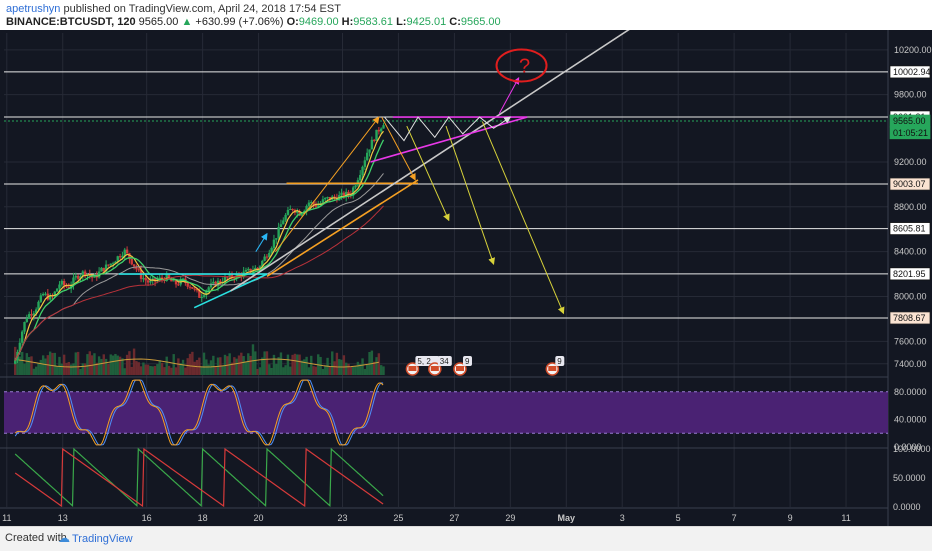 This screenshot has height=551, width=932. What do you see at coordinates (203, 518) in the screenshot?
I see `time-tick-label: 18` at bounding box center [203, 518].